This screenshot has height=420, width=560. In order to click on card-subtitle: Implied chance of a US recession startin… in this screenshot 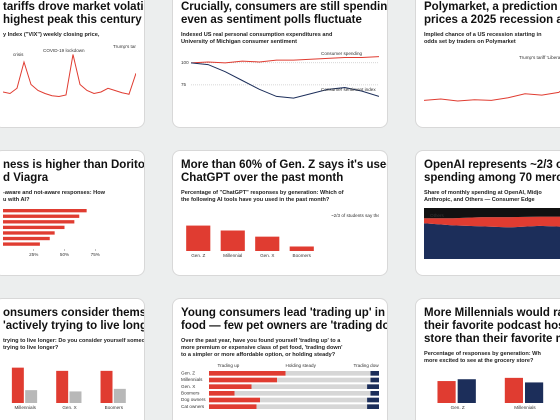, I will do `click(492, 39)`.